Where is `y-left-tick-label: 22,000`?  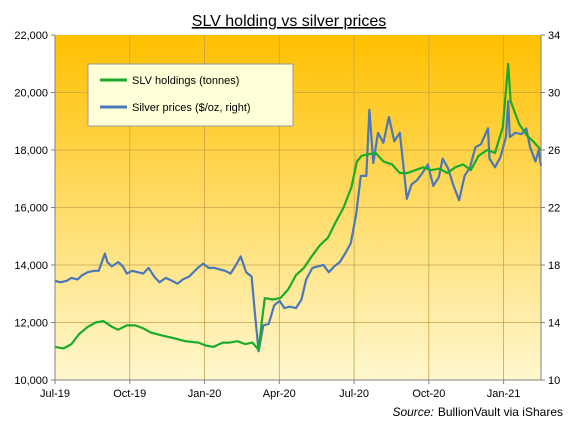
y-left-tick-label: 22,000 is located at coordinates (31, 36).